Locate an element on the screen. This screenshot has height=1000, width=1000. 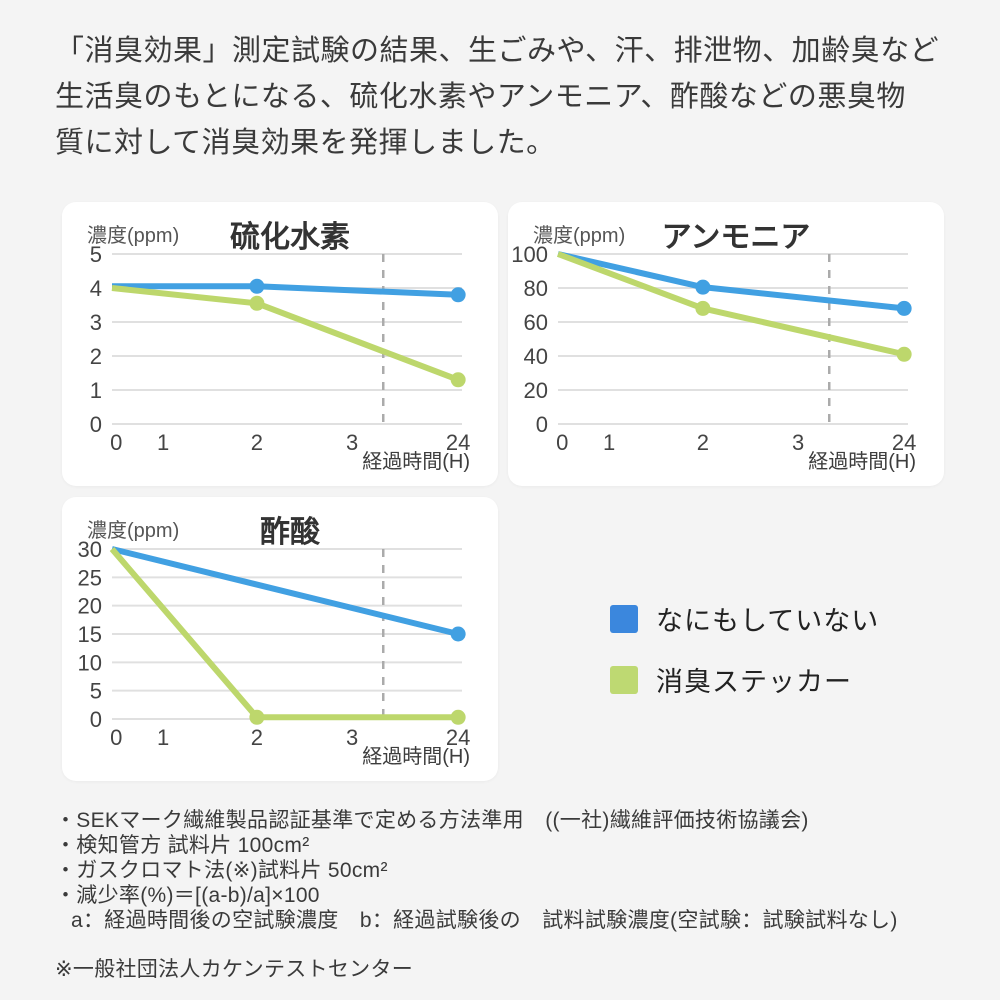
note-line-4: ・減少率(%)＝[(a-b)/a]×100 is located at coordinates (187, 895).